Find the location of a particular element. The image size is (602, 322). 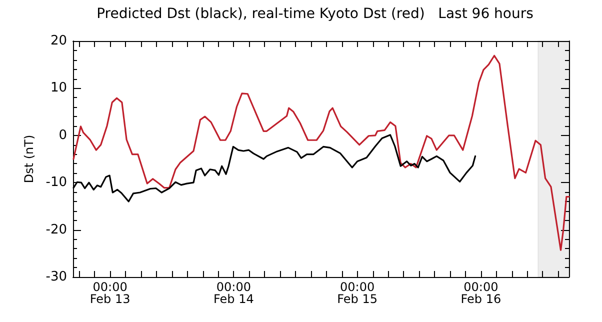

y-tick-label: 10 is located at coordinates (58, 88).